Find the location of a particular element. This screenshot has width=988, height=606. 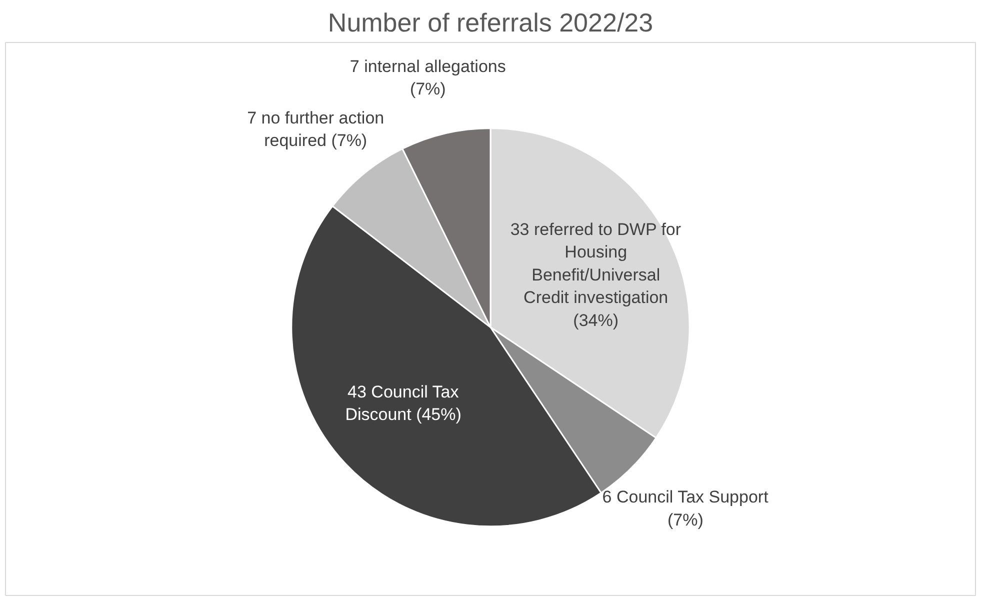

slice-label: 33 referred to DWP for Housing Benefit/Universal Credit investigation (34%) is located at coordinates (596, 275).